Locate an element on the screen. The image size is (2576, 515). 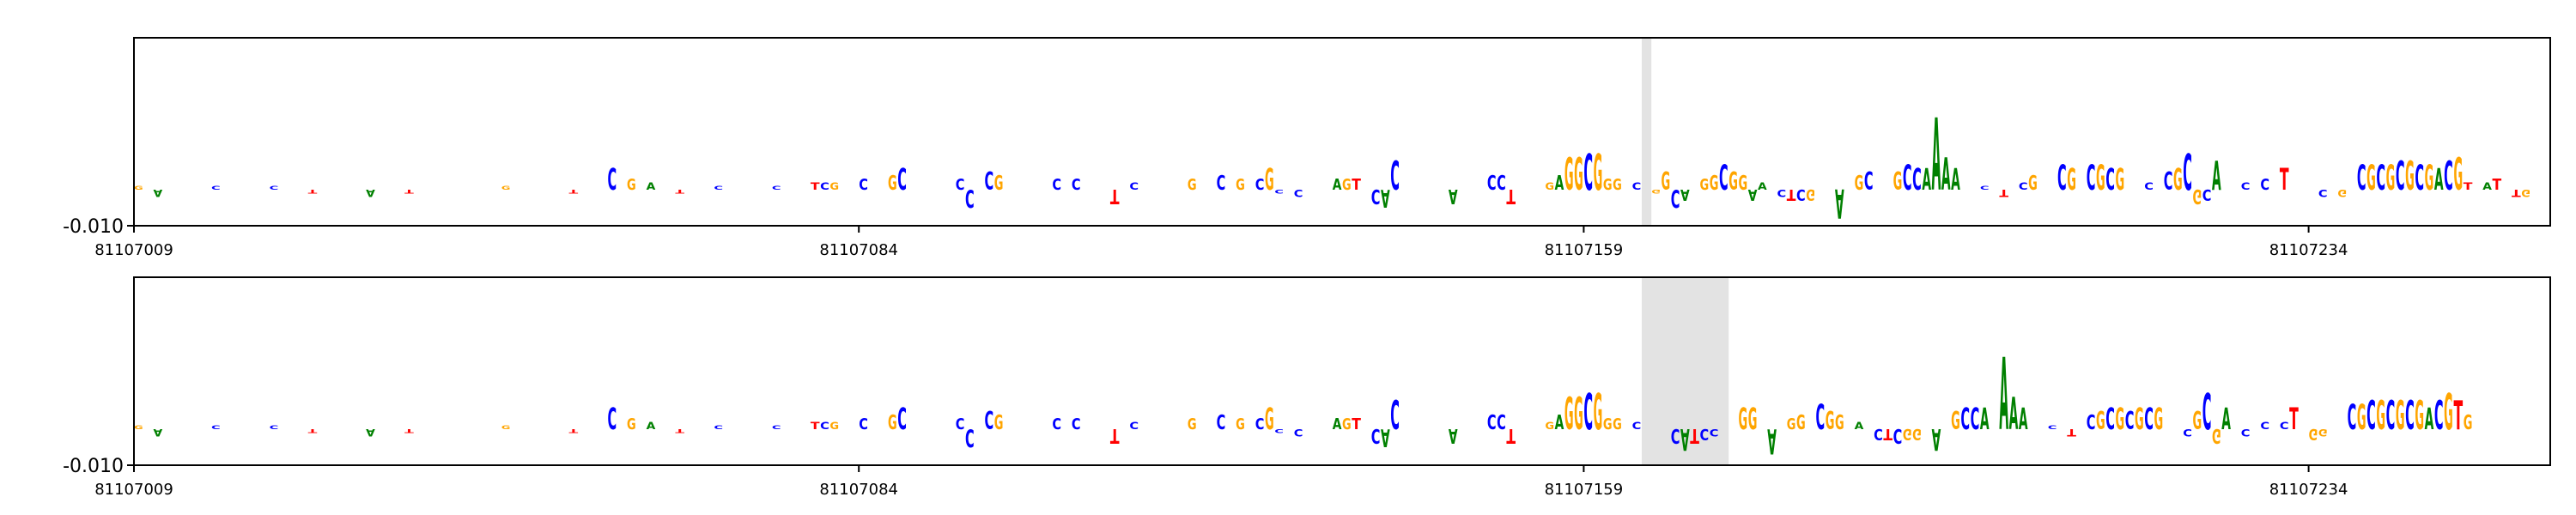
x-tick-label: 81107009 is located at coordinates (133, 490).